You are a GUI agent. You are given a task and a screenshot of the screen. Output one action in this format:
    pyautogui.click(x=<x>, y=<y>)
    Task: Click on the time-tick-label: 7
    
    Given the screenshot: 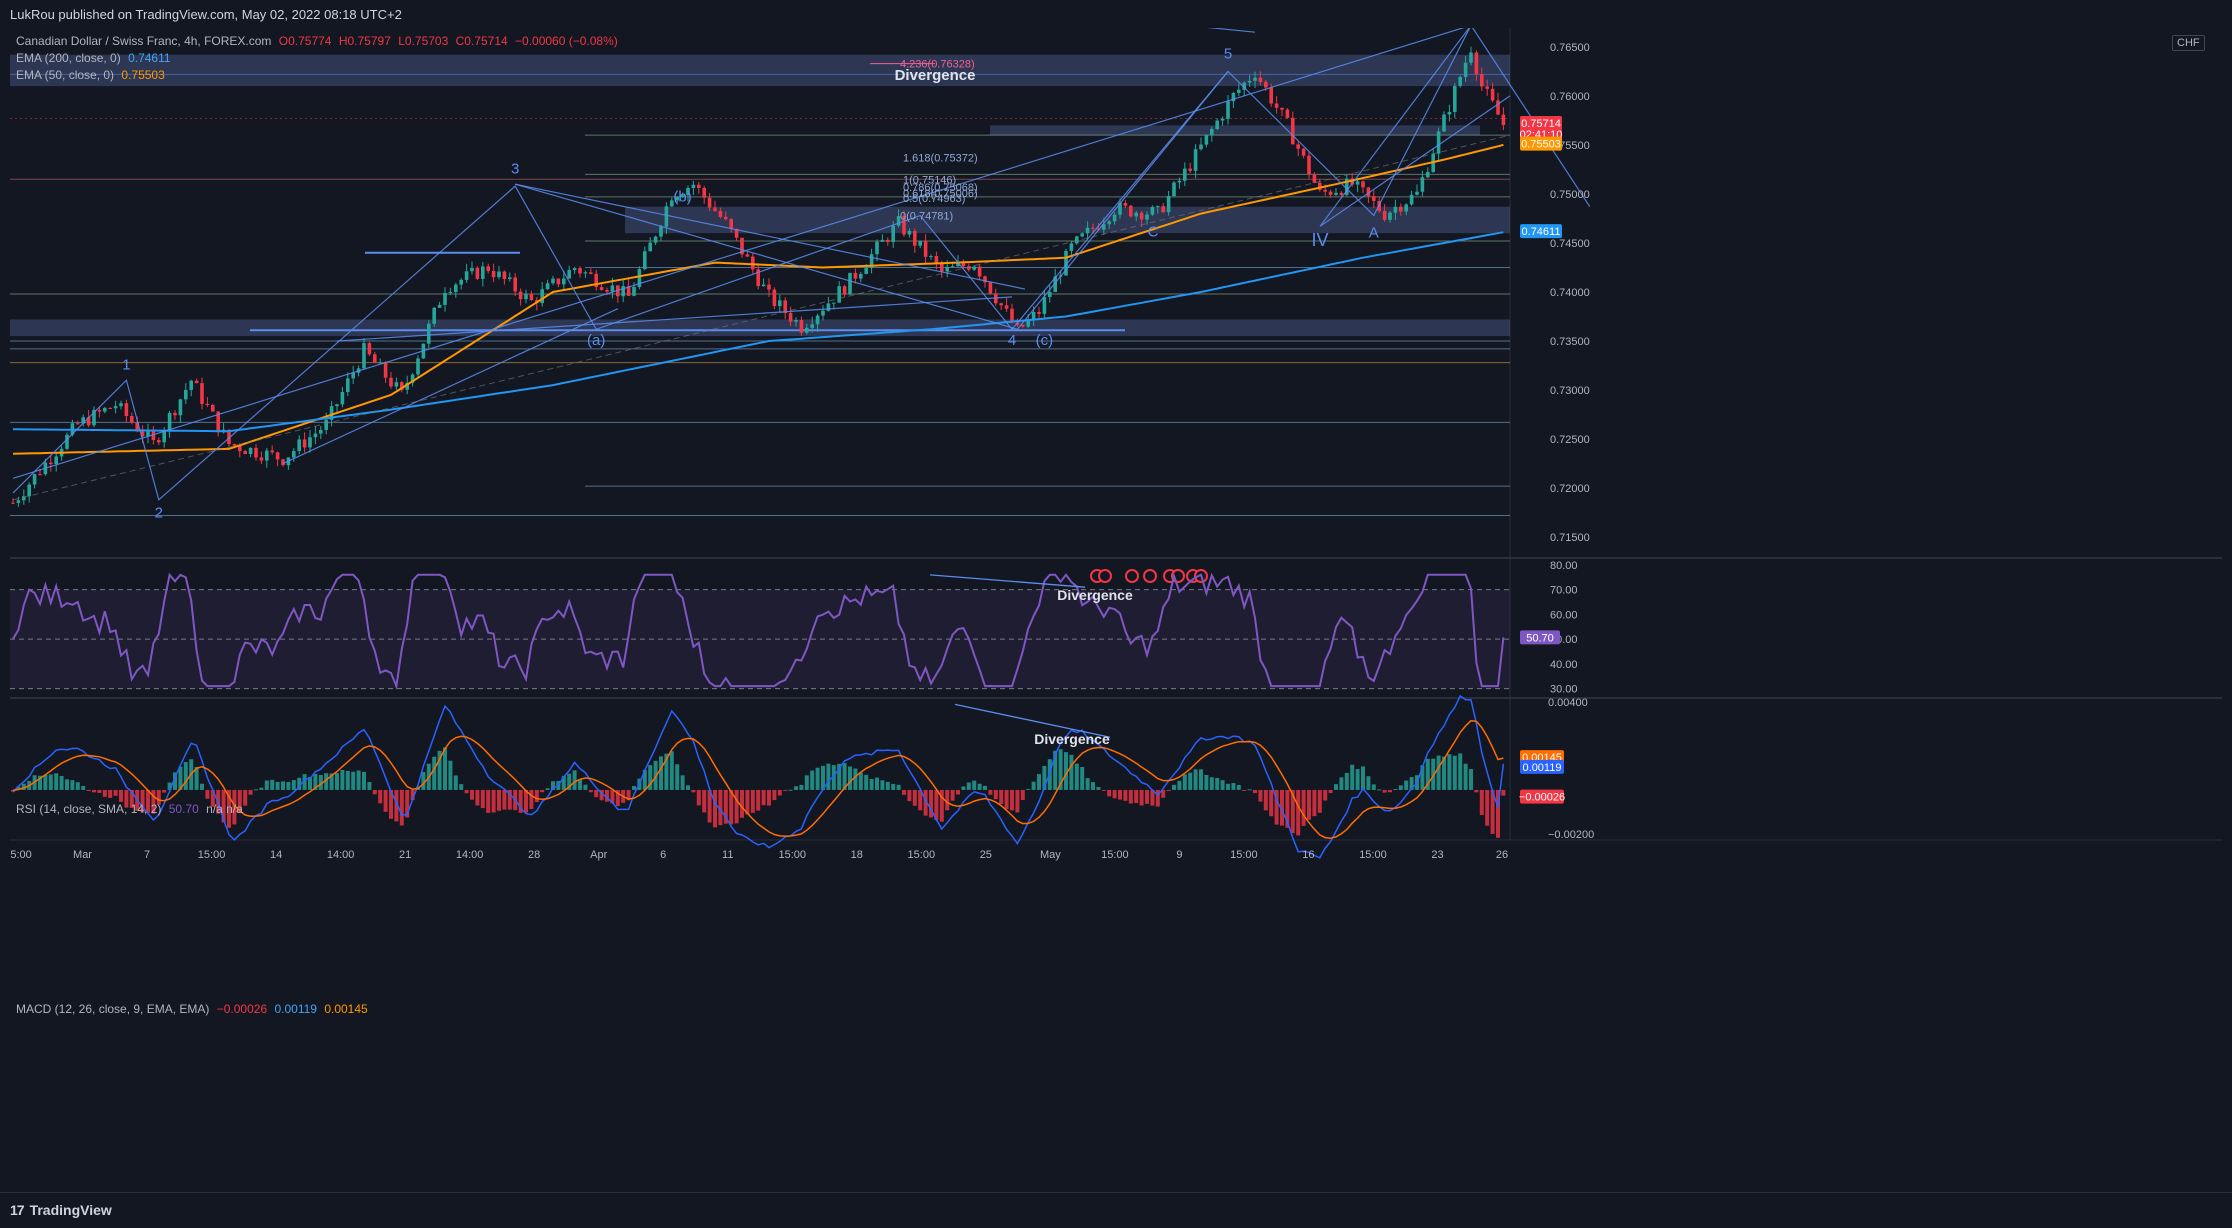 What is the action you would take?
    pyautogui.click(x=147, y=855)
    